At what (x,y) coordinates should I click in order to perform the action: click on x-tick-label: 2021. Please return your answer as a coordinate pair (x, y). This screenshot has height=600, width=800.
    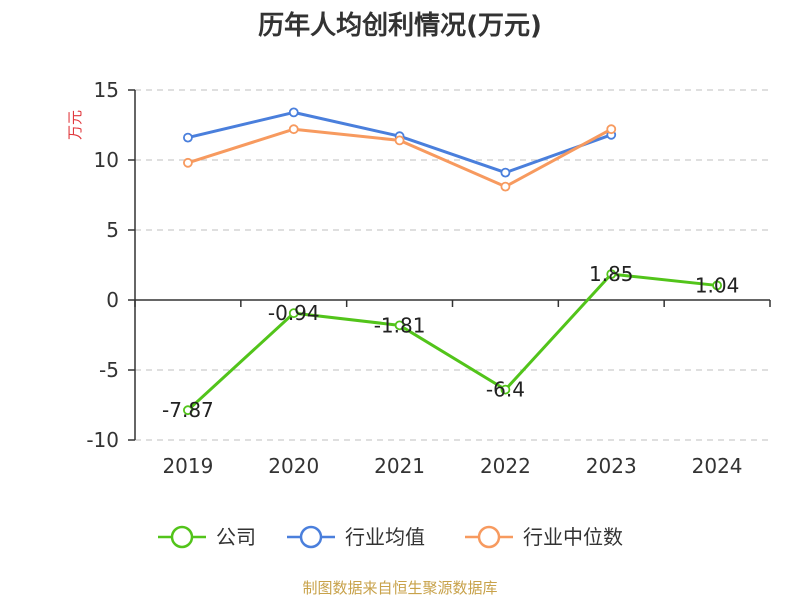
    Looking at the image, I should click on (399, 466).